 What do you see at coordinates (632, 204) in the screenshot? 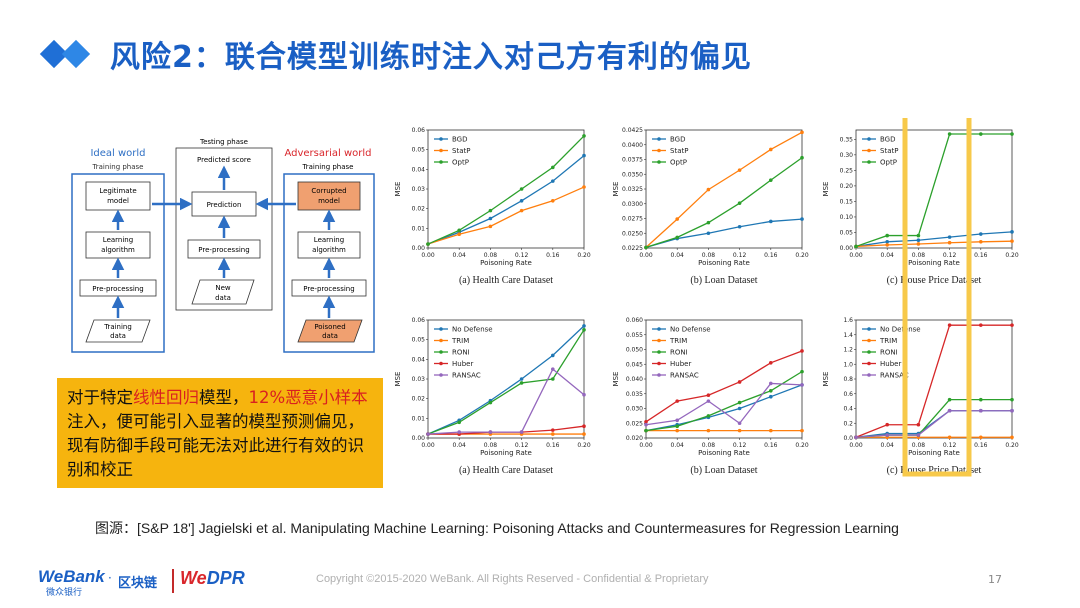
I see `y-tick-label: 0.0300` at bounding box center [632, 204].